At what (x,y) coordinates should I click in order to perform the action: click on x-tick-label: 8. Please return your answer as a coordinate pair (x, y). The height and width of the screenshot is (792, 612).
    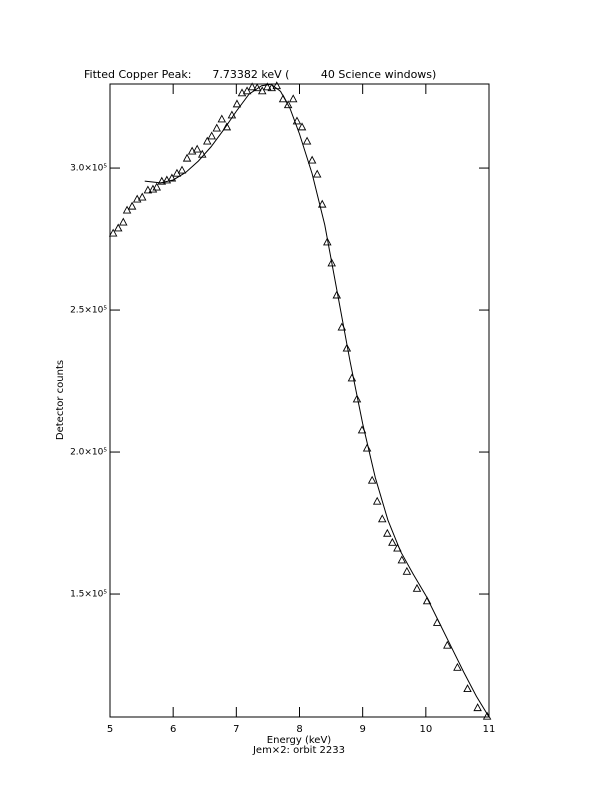
    Looking at the image, I should click on (299, 729).